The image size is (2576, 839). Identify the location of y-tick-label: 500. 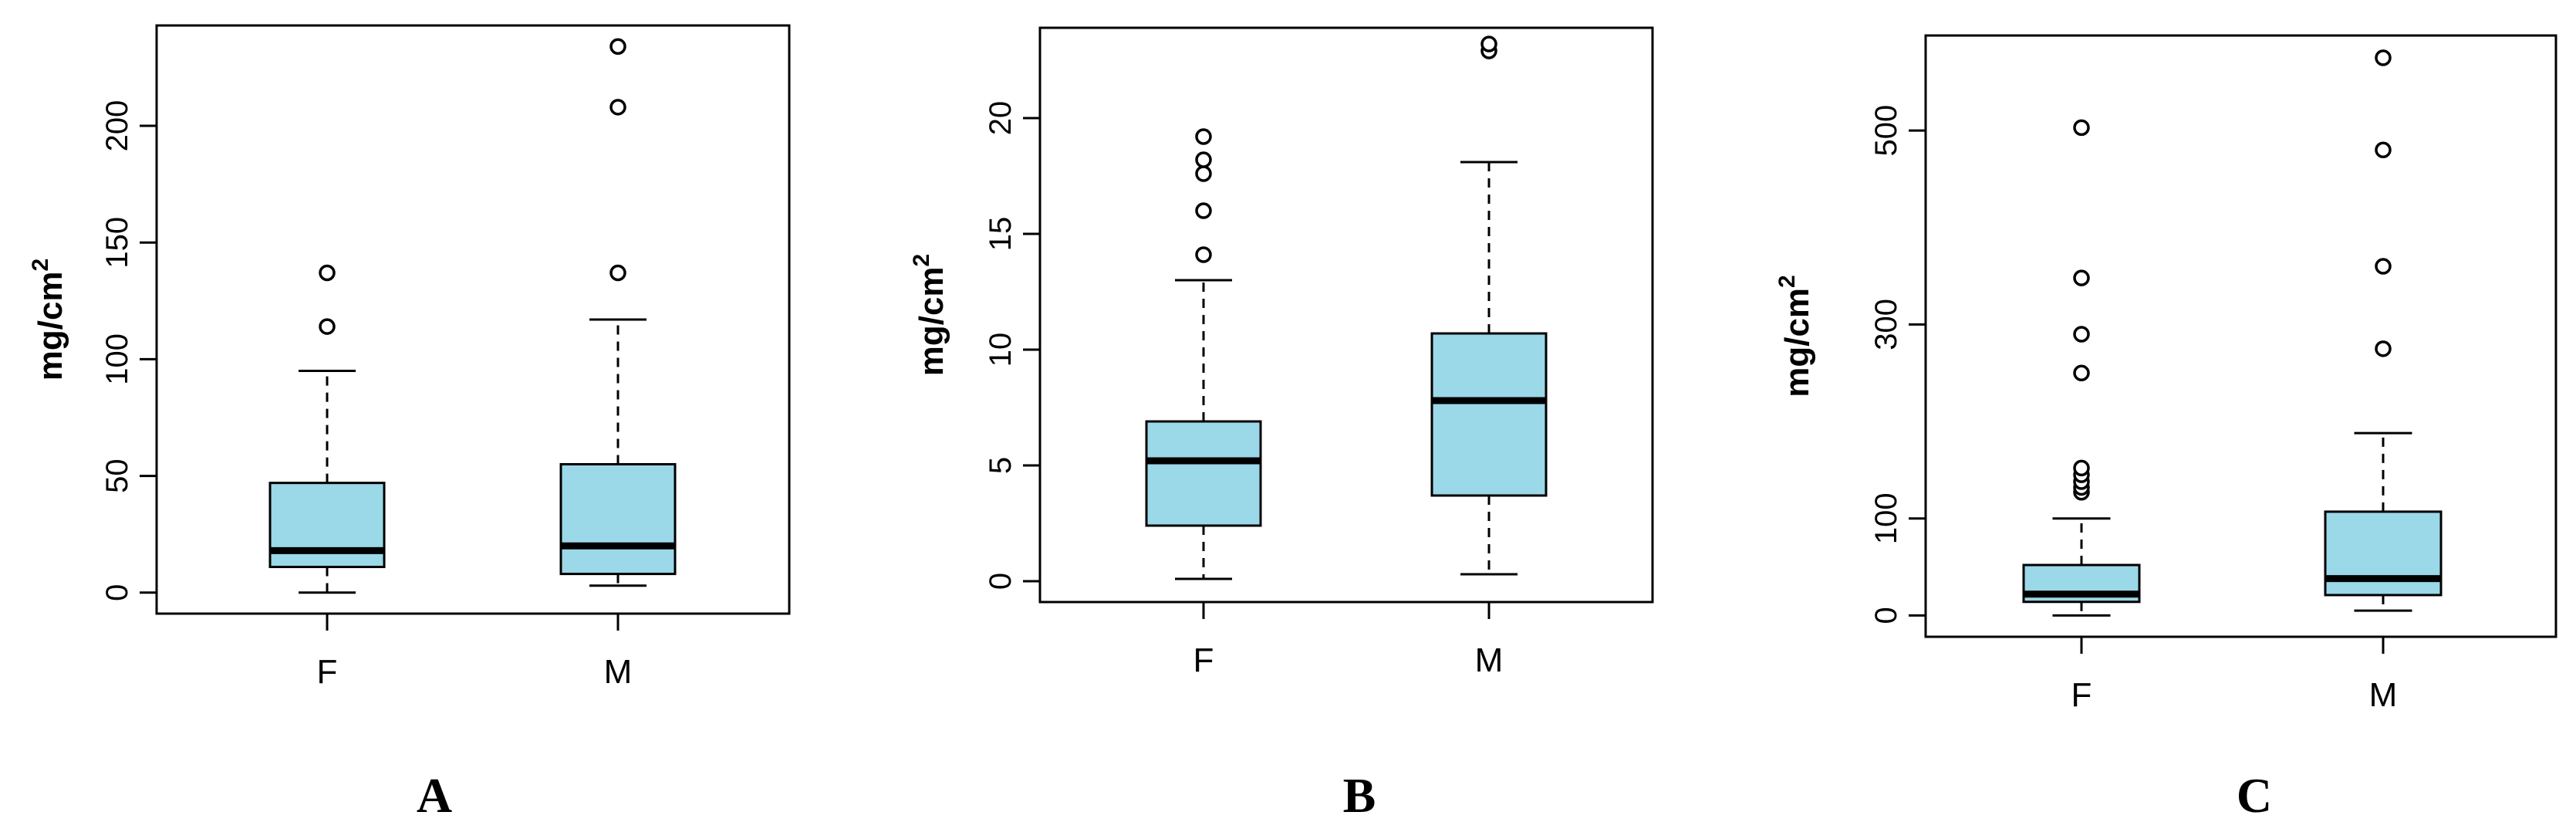
(1886, 131).